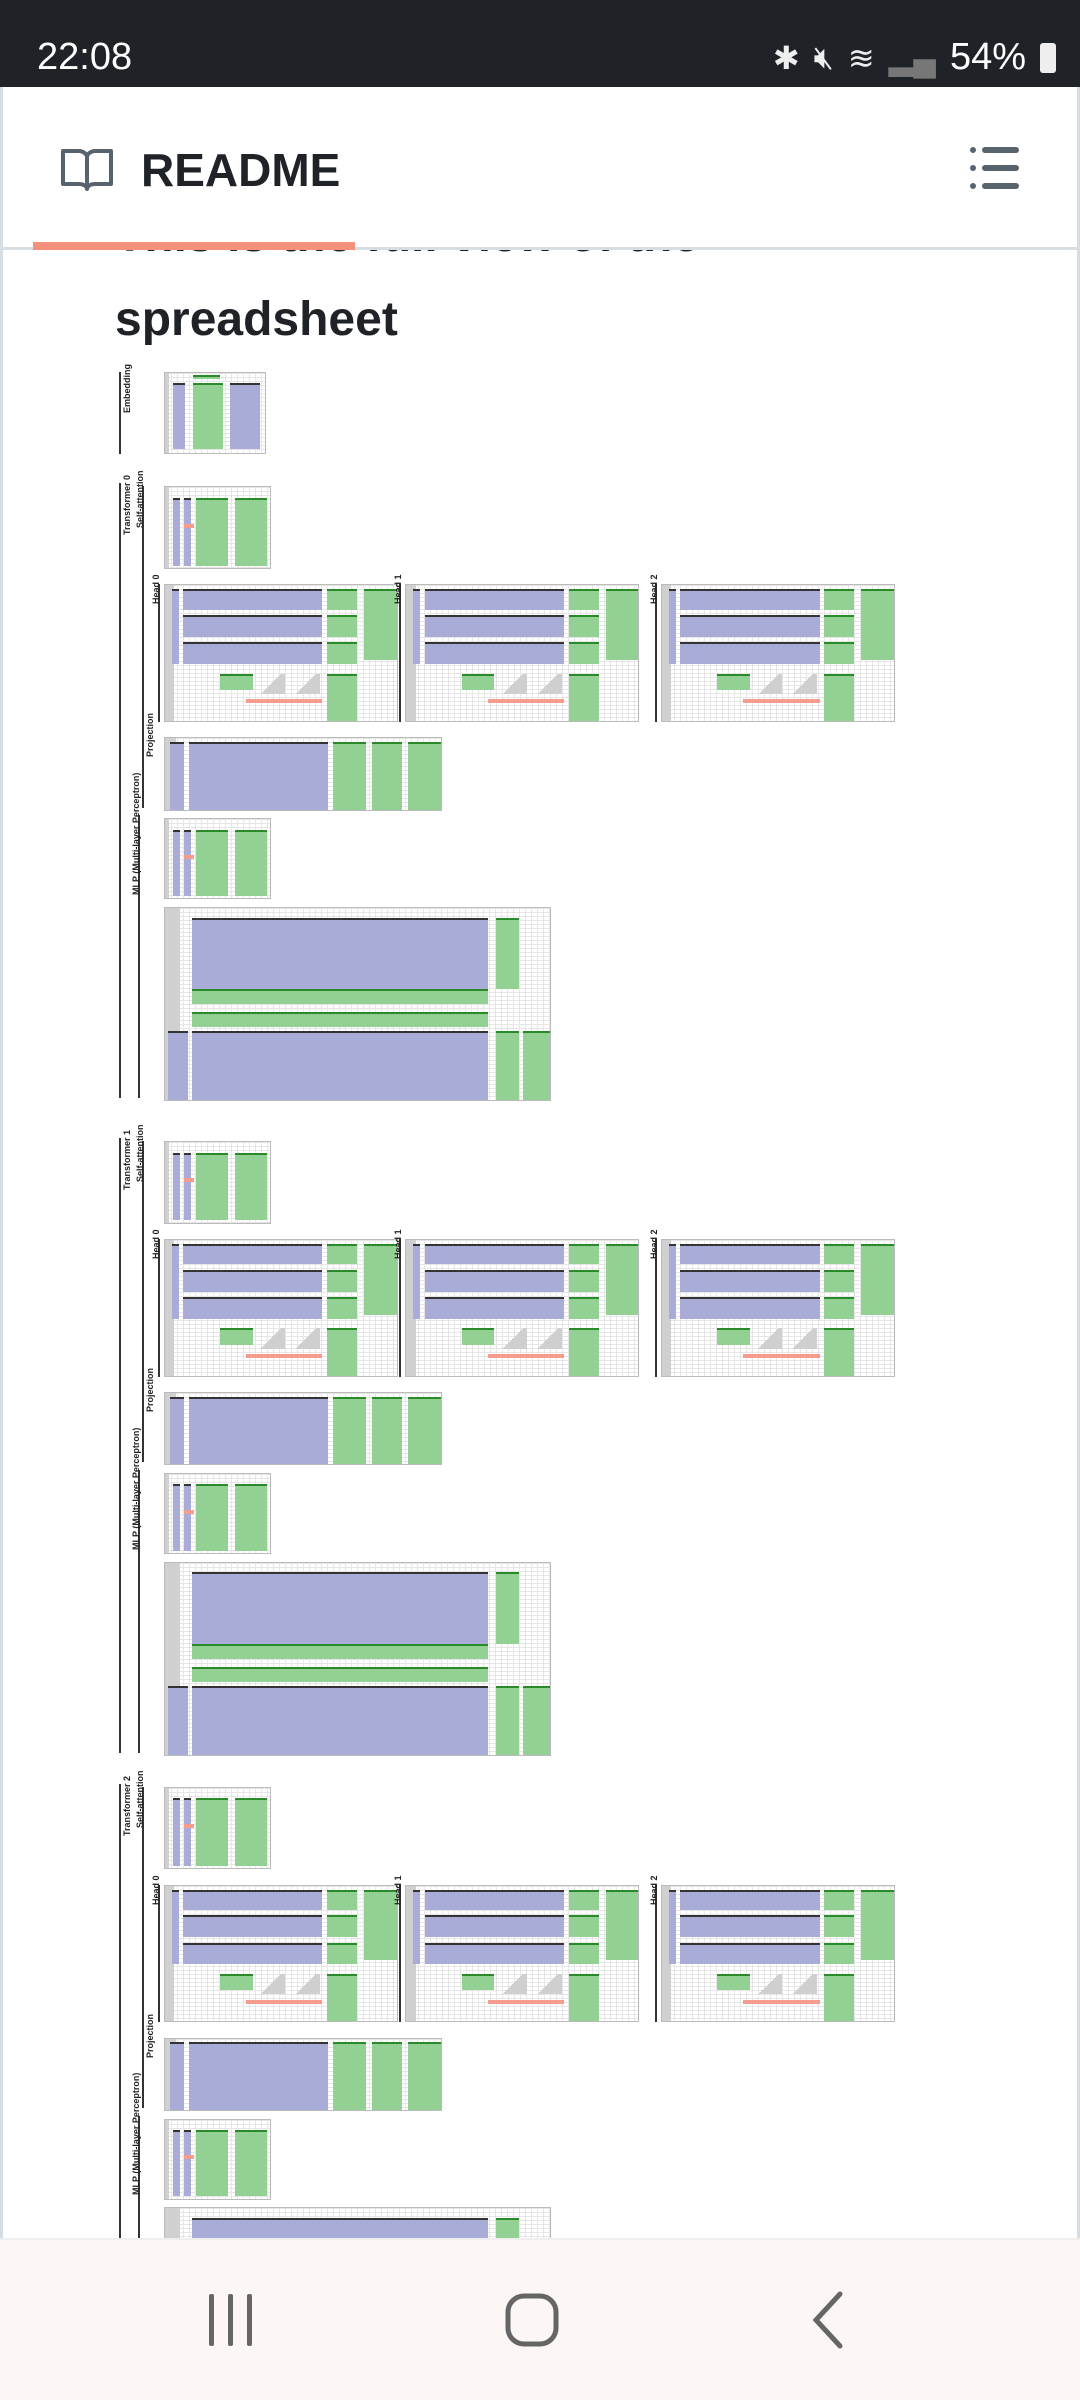 This screenshot has width=1080, height=2400. Describe the element at coordinates (398, 589) in the screenshot. I see `head-label: Head 1` at that location.